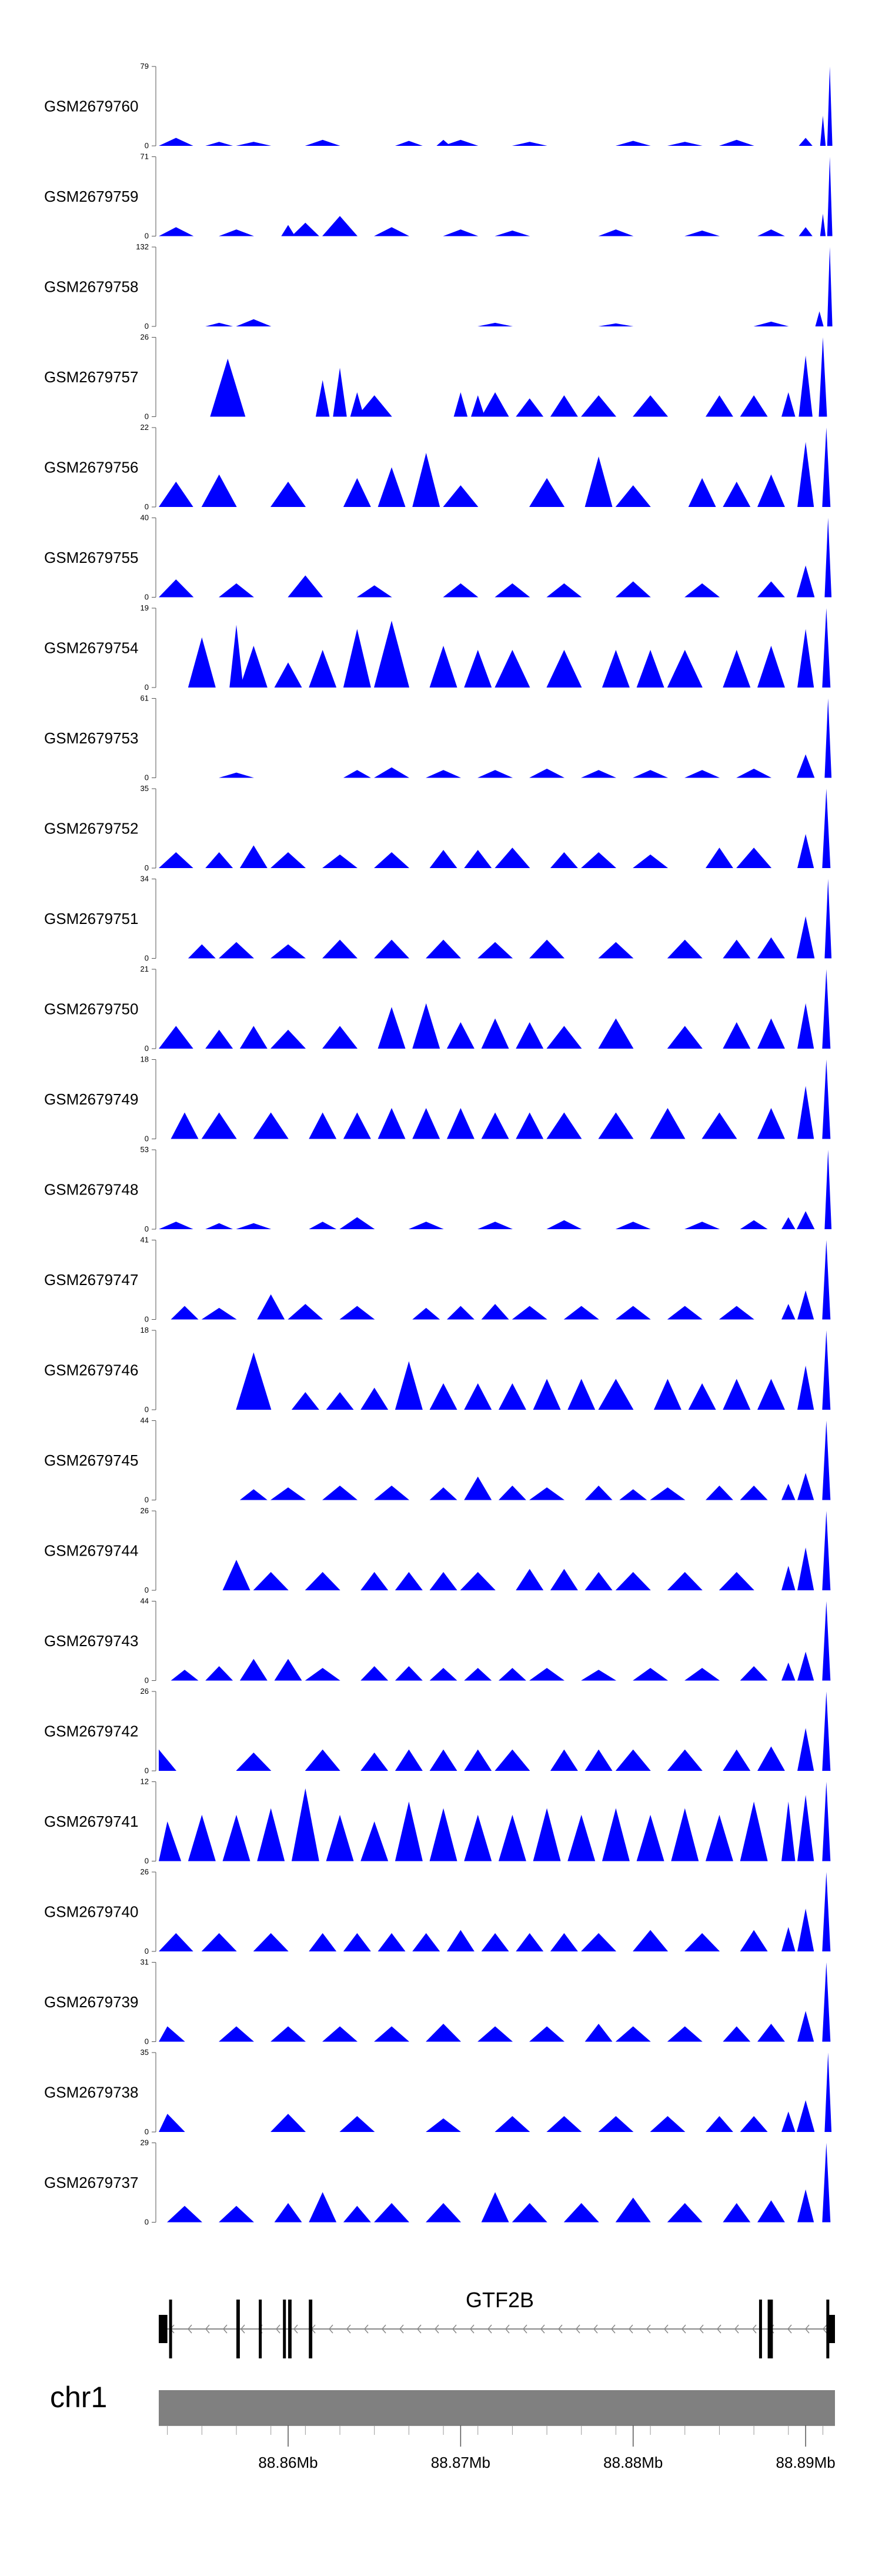 The height and width of the screenshot is (2576, 882). I want to click on track-name-label: GSM2679745, so click(91, 1460).